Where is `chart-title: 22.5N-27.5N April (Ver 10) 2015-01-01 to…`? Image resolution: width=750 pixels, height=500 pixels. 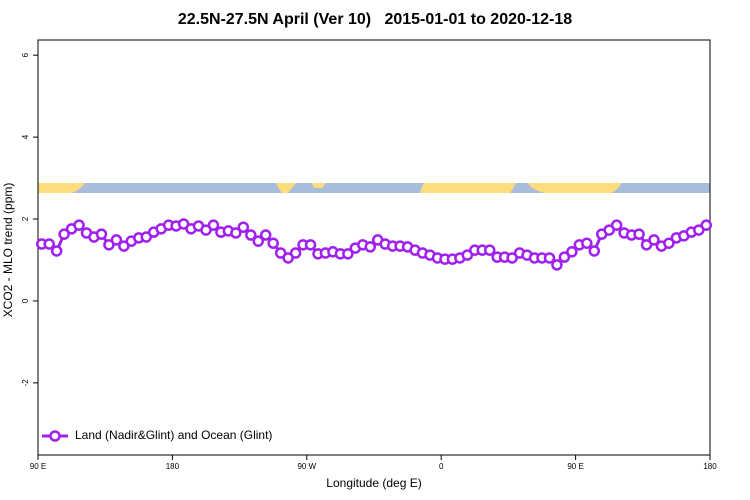
chart-title: 22.5N-27.5N April (Ver 10) 2015-01-01 to… is located at coordinates (375, 19).